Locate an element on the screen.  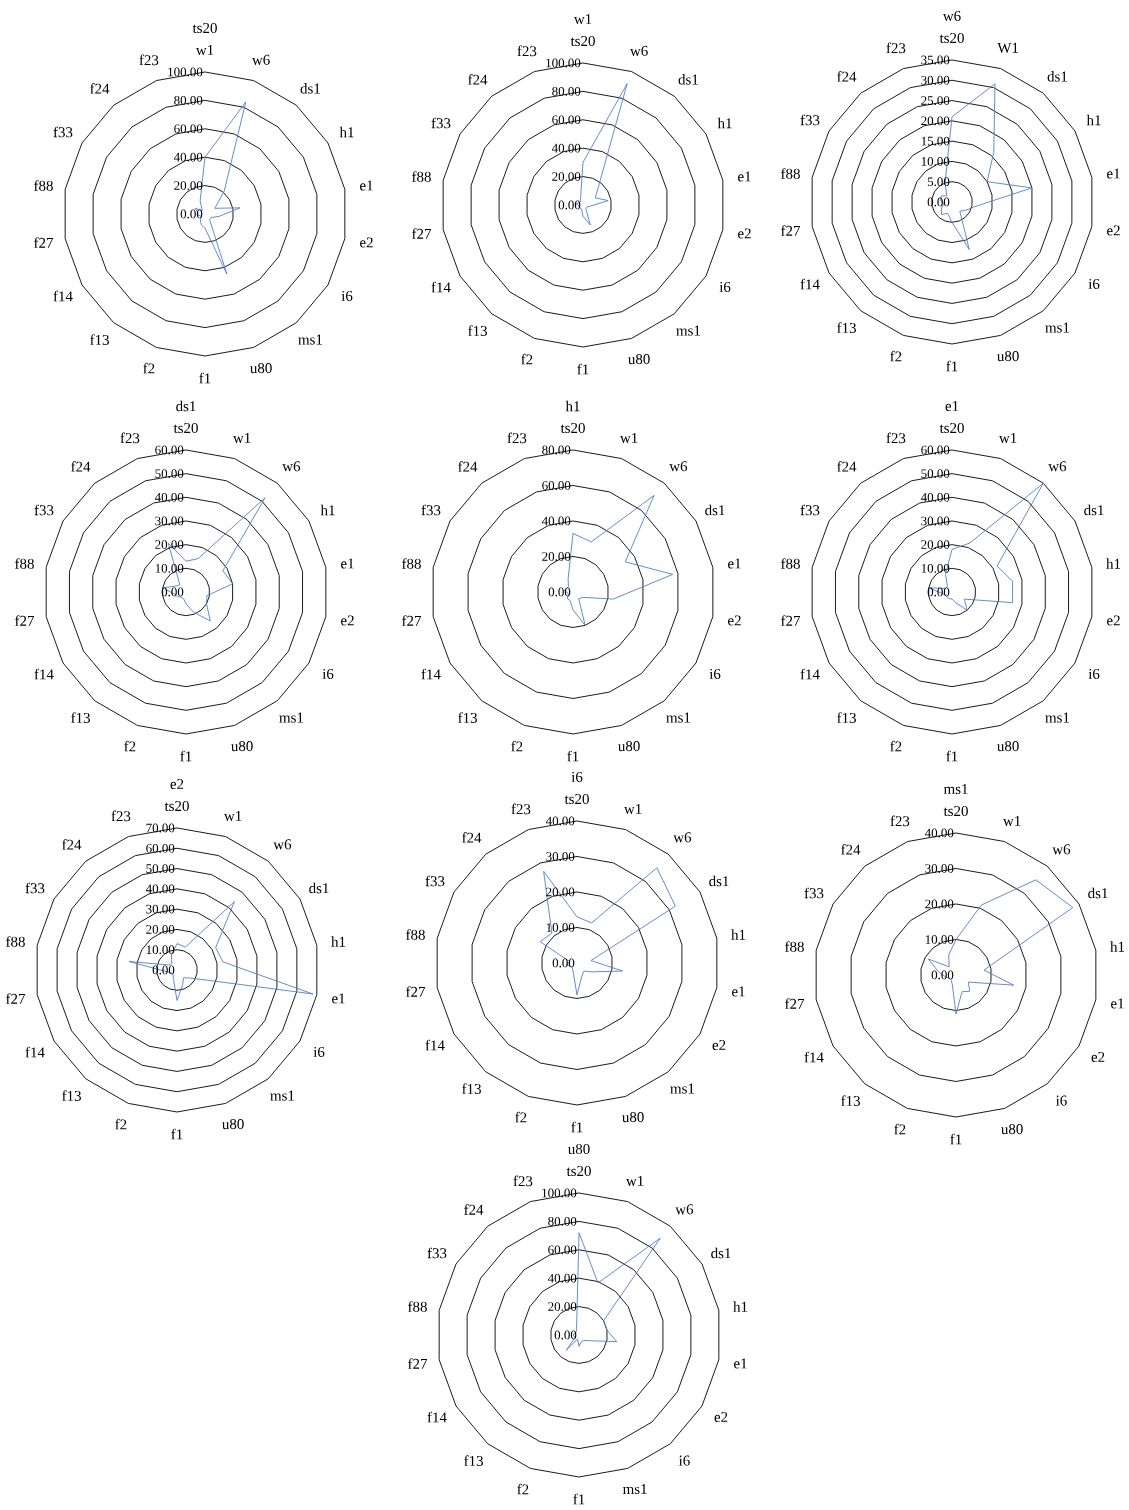
chart-title: u80 is located at coordinates (579, 1149).